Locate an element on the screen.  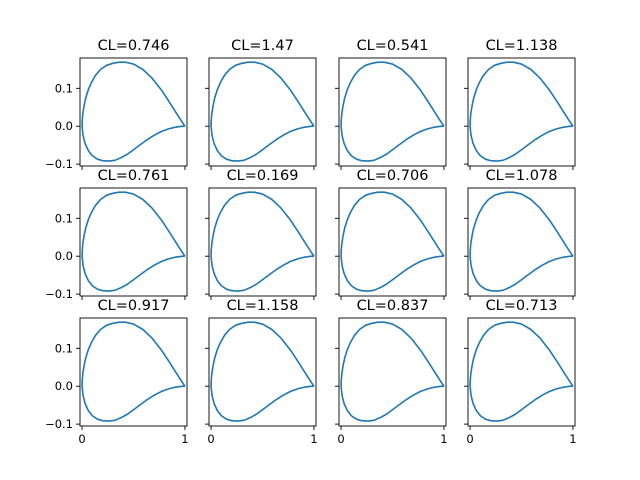
subplot-8: CL=1.078 is located at coordinates (520, 234).